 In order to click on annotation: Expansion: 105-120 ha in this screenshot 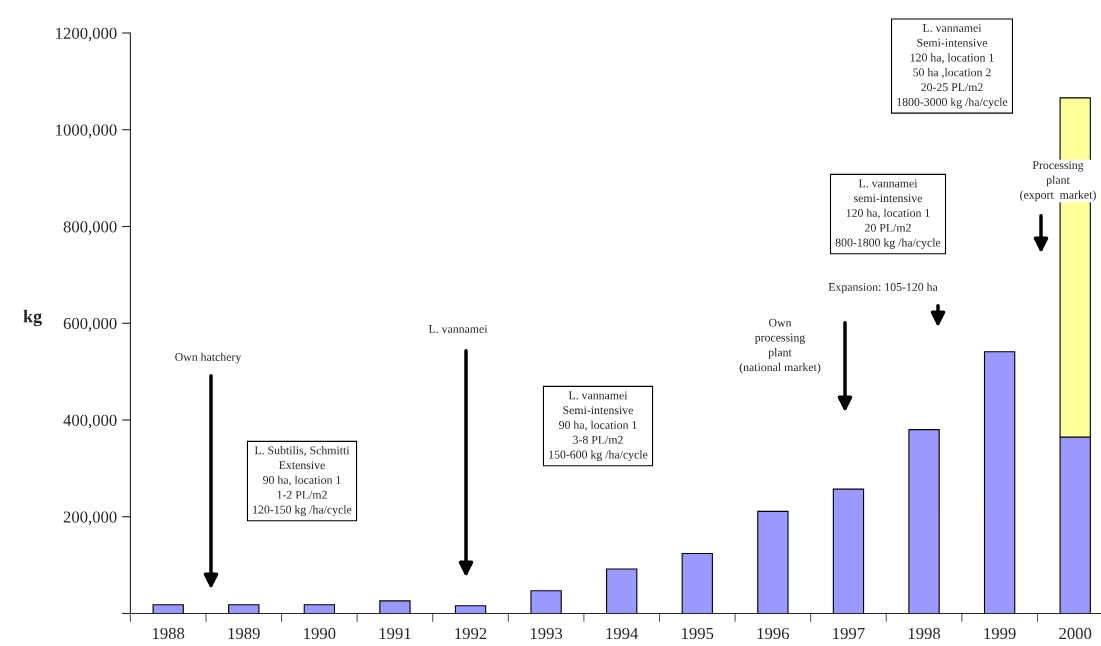, I will do `click(883, 288)`.